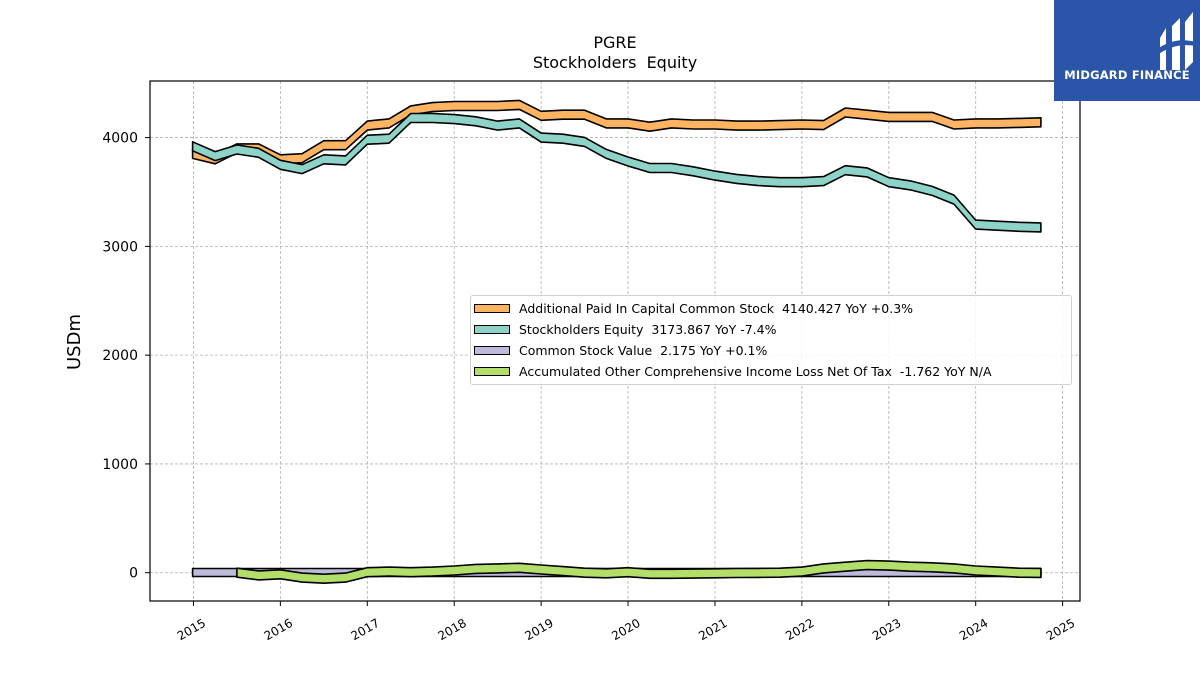 The image size is (1200, 675). What do you see at coordinates (614, 42) in the screenshot?
I see `chart-title: PGRE` at bounding box center [614, 42].